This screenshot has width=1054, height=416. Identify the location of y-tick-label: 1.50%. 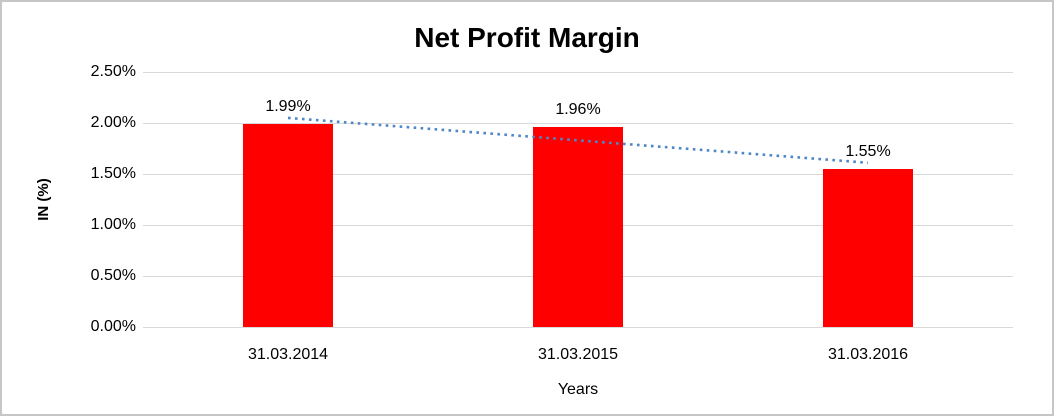
(113, 173).